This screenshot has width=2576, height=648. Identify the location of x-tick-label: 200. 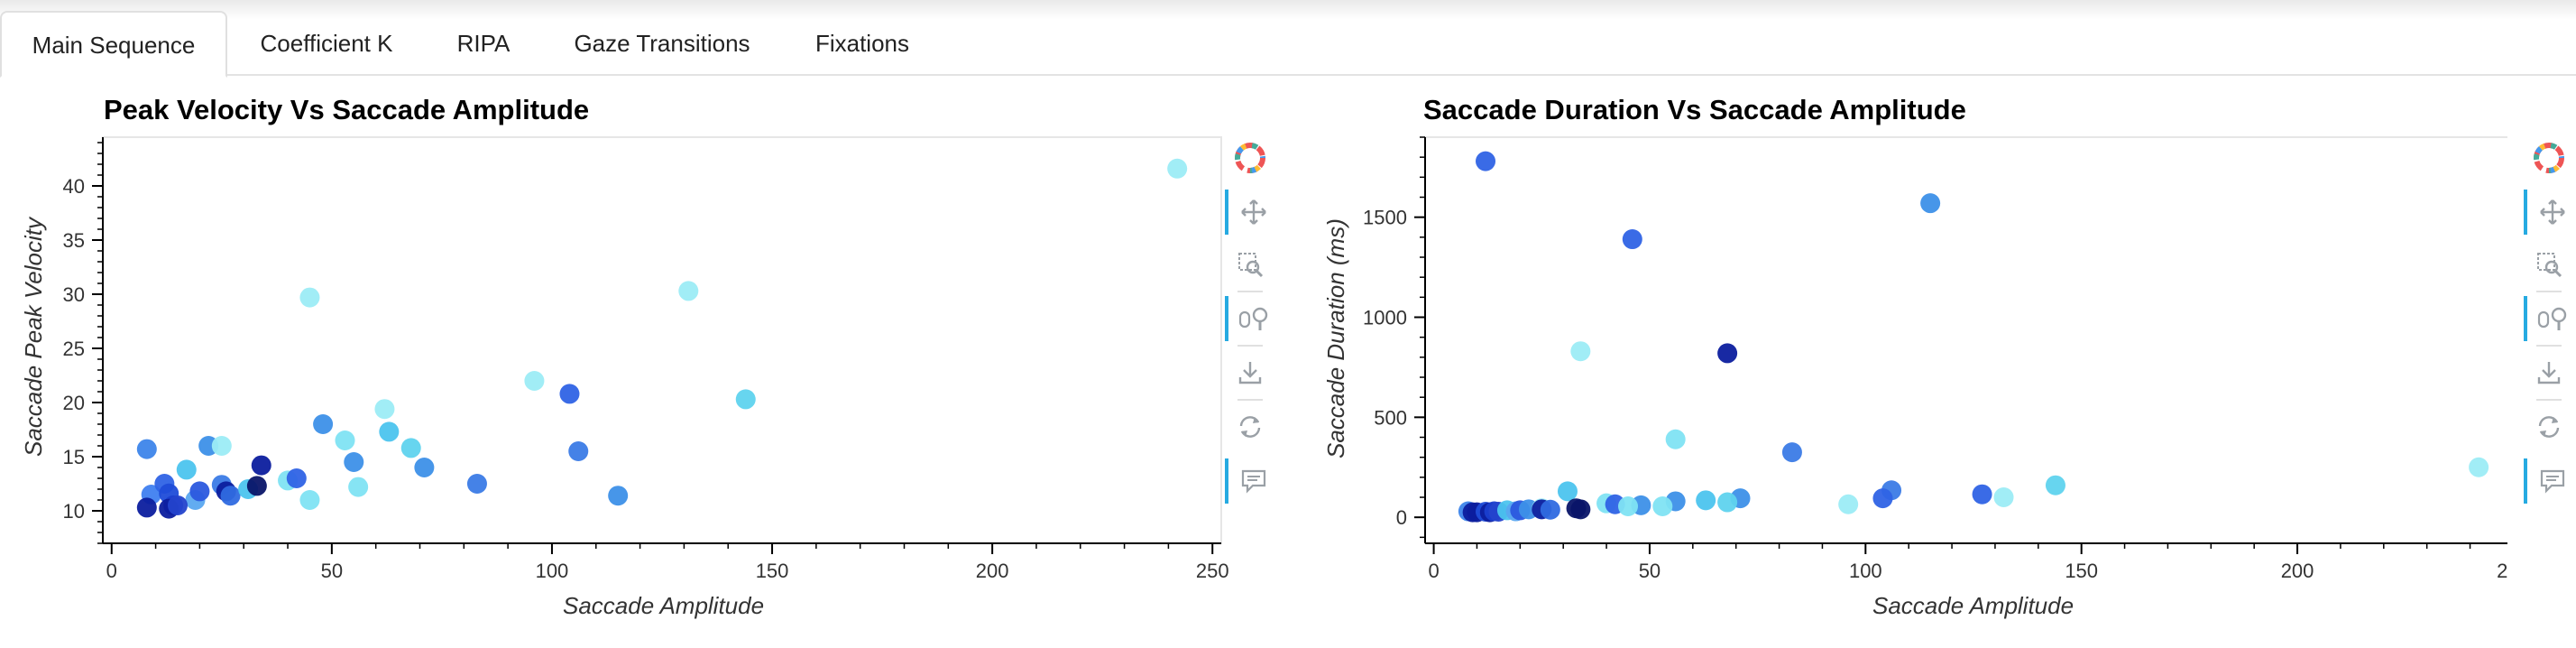
(993, 571).